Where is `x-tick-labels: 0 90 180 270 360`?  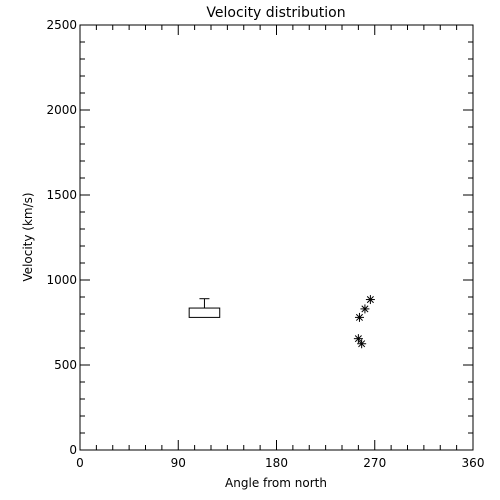
x-tick-labels: 0 90 180 270 360 is located at coordinates (280, 463).